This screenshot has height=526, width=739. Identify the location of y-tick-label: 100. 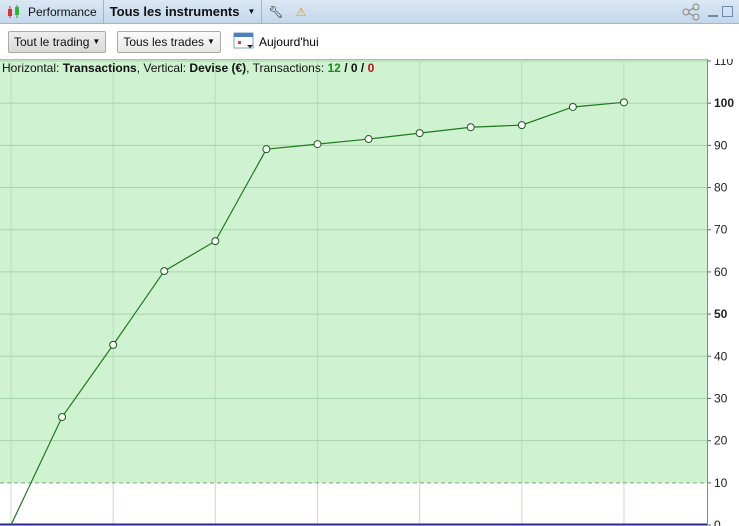
(724, 103).